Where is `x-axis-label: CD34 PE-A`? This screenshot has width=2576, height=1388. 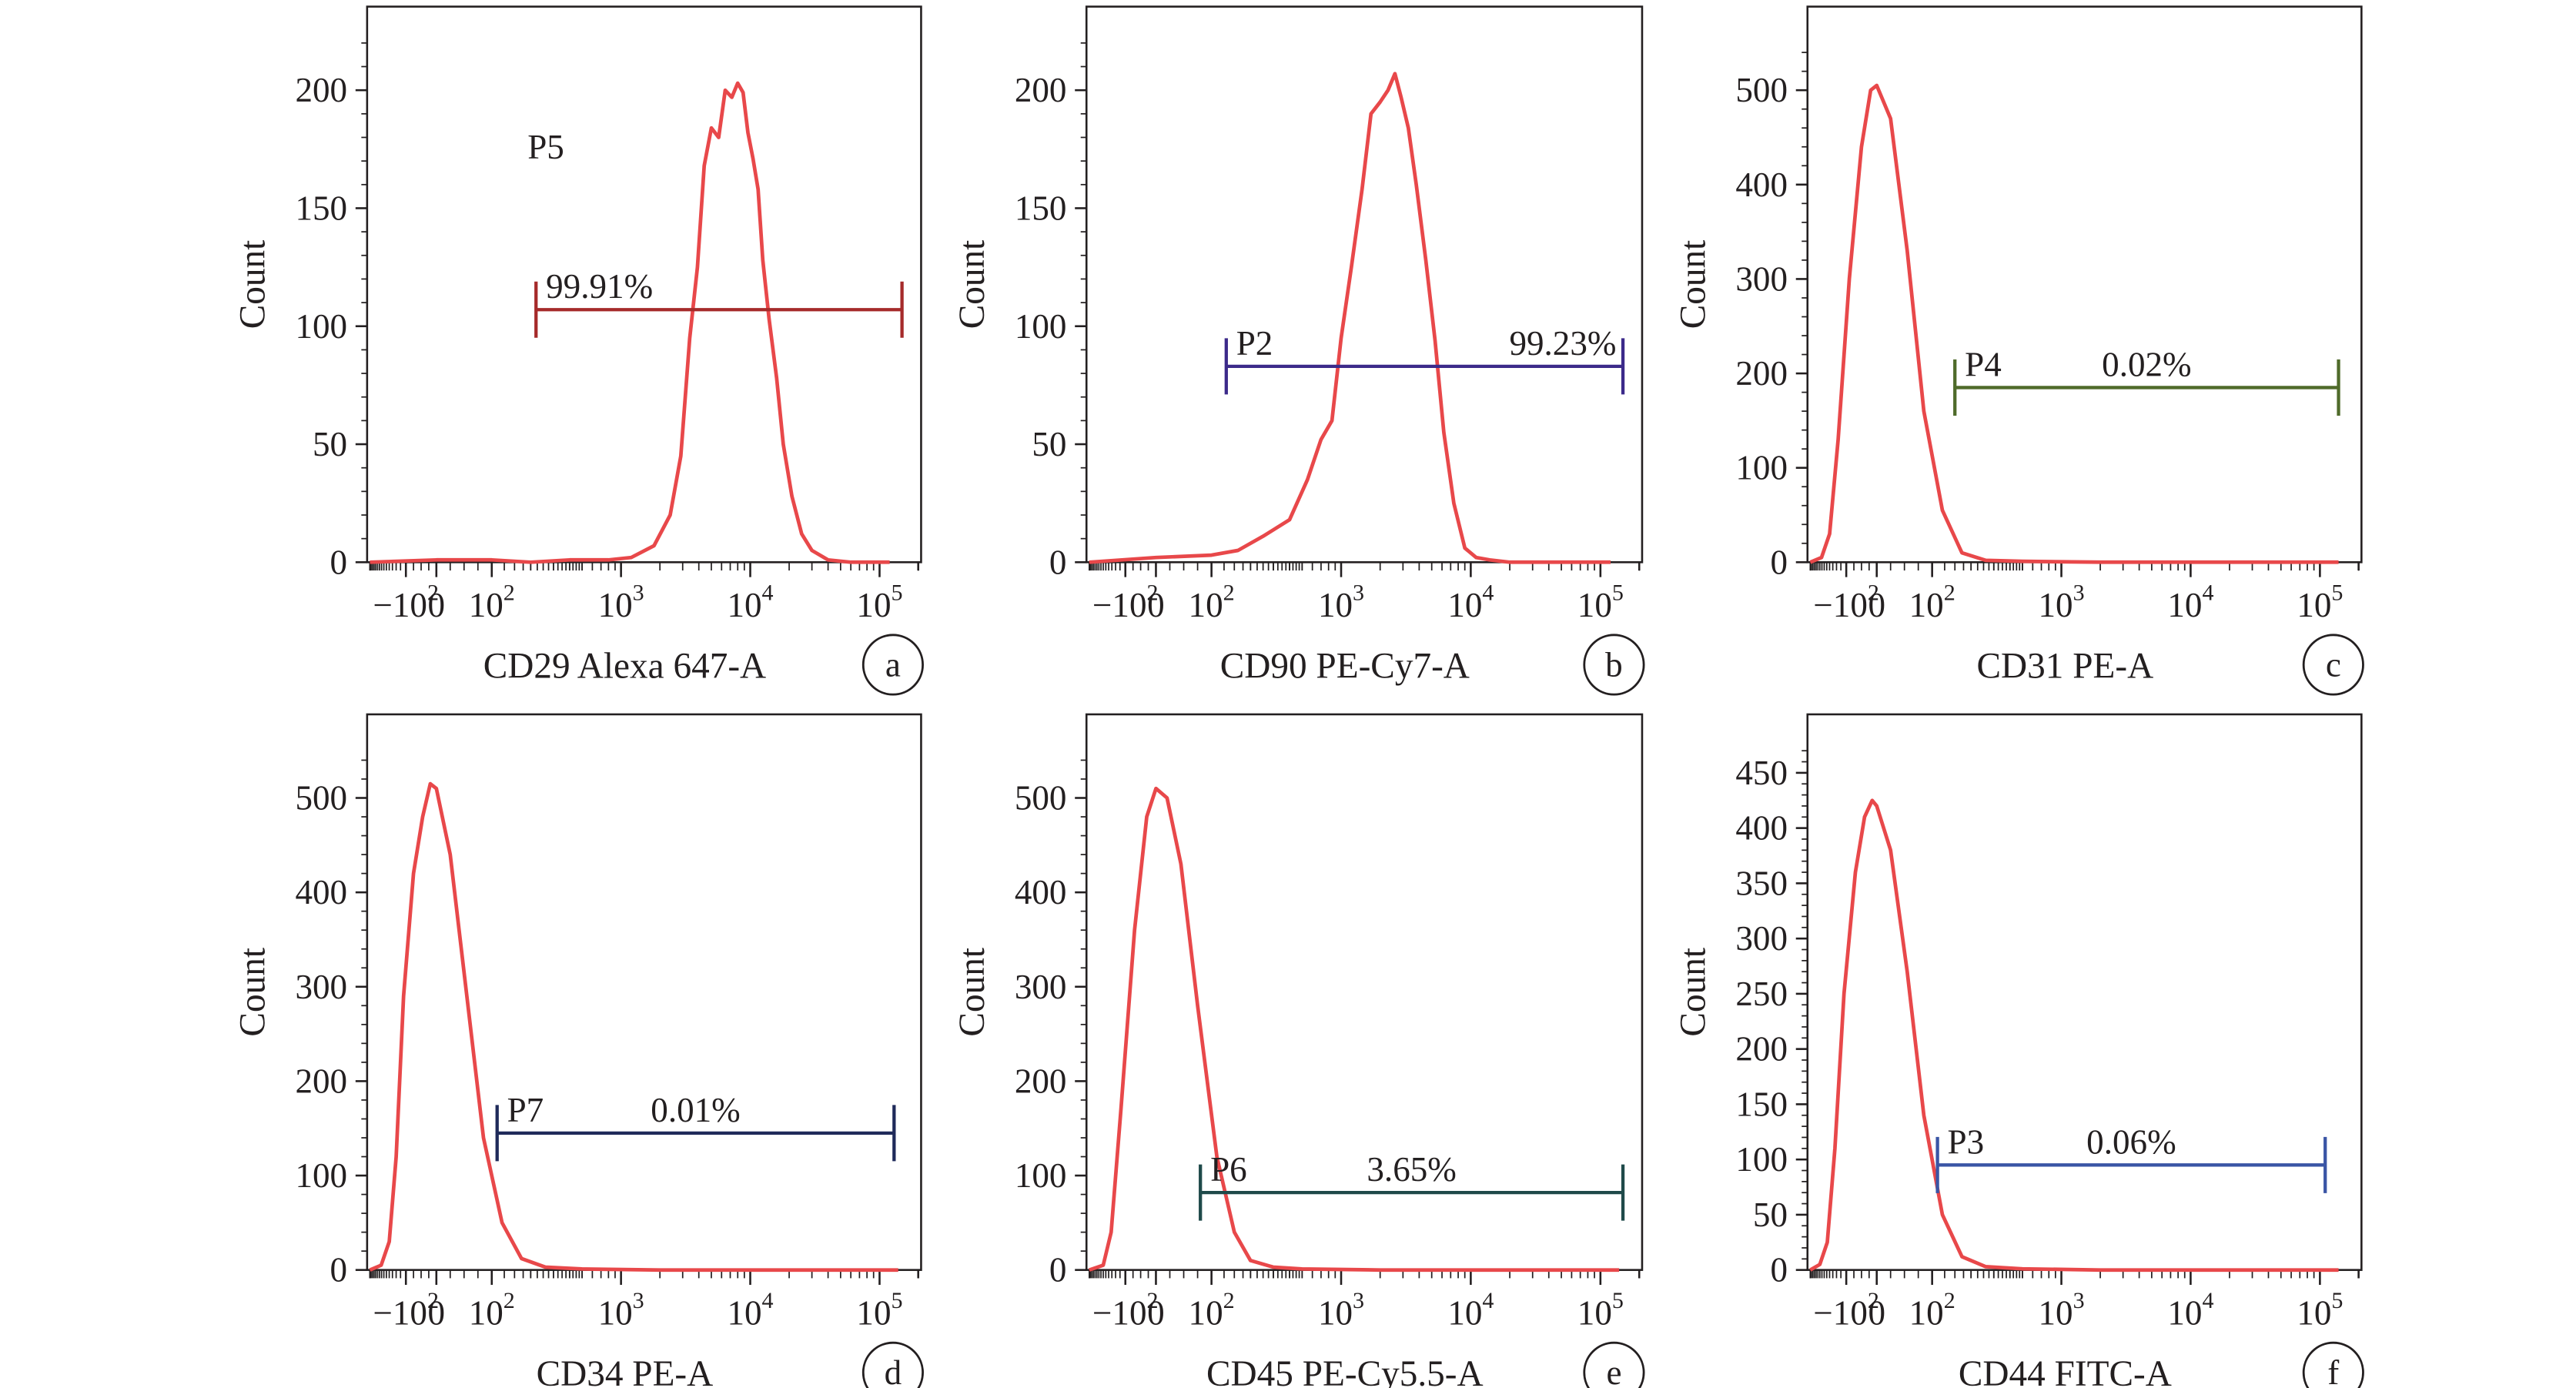 x-axis-label: CD34 PE-A is located at coordinates (626, 1371).